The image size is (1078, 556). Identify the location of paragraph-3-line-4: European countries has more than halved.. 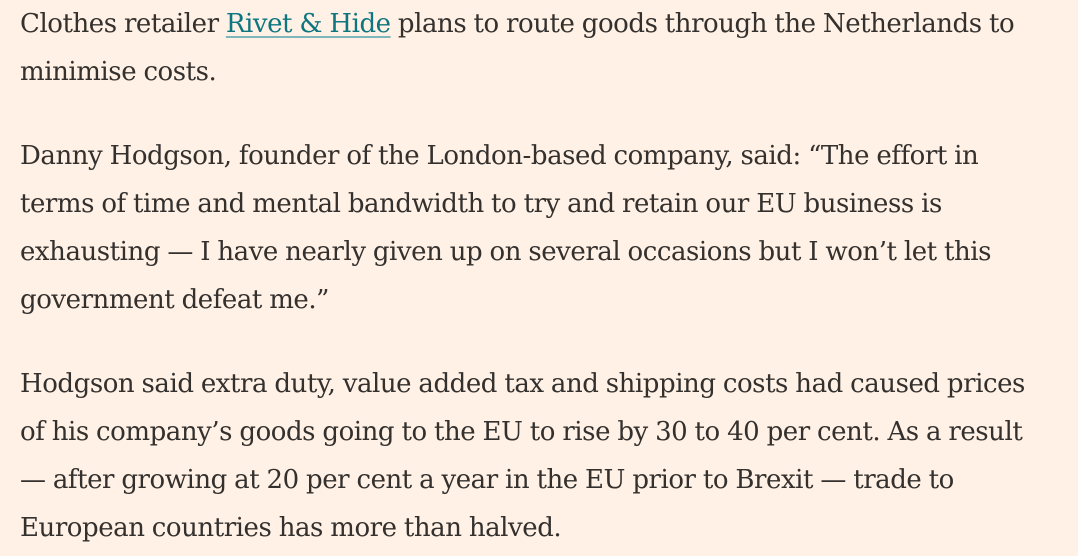
(291, 528).